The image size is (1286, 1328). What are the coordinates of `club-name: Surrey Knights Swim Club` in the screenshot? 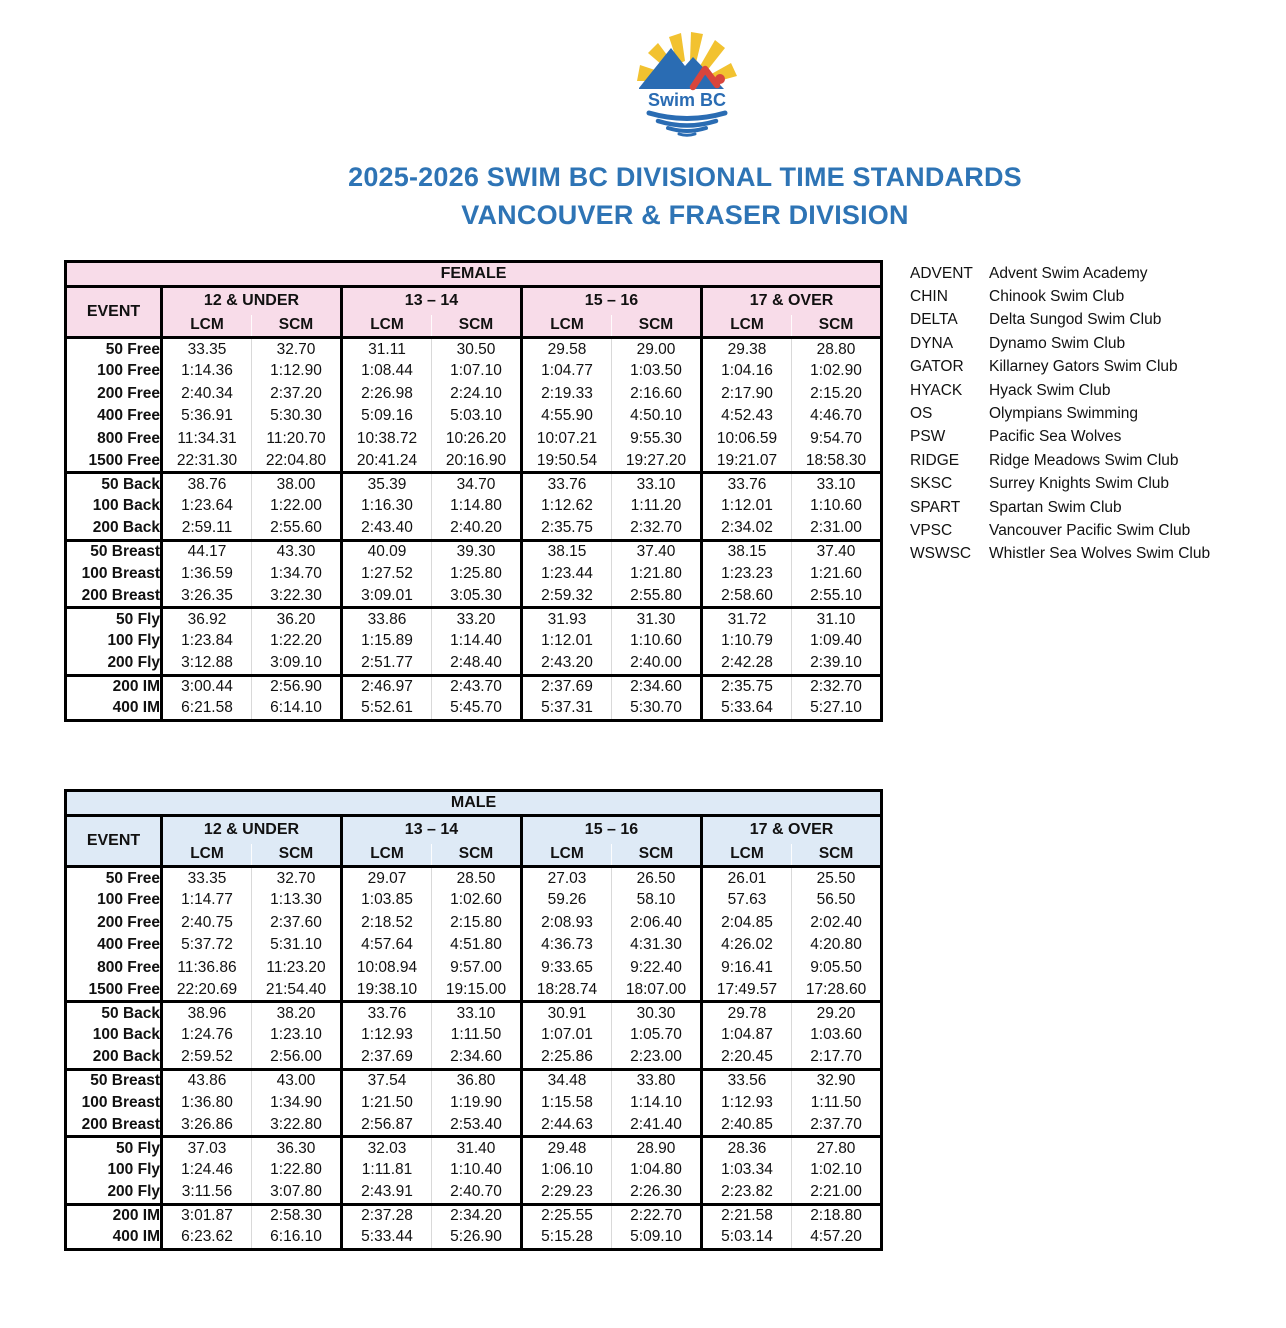 It's located at (1079, 484).